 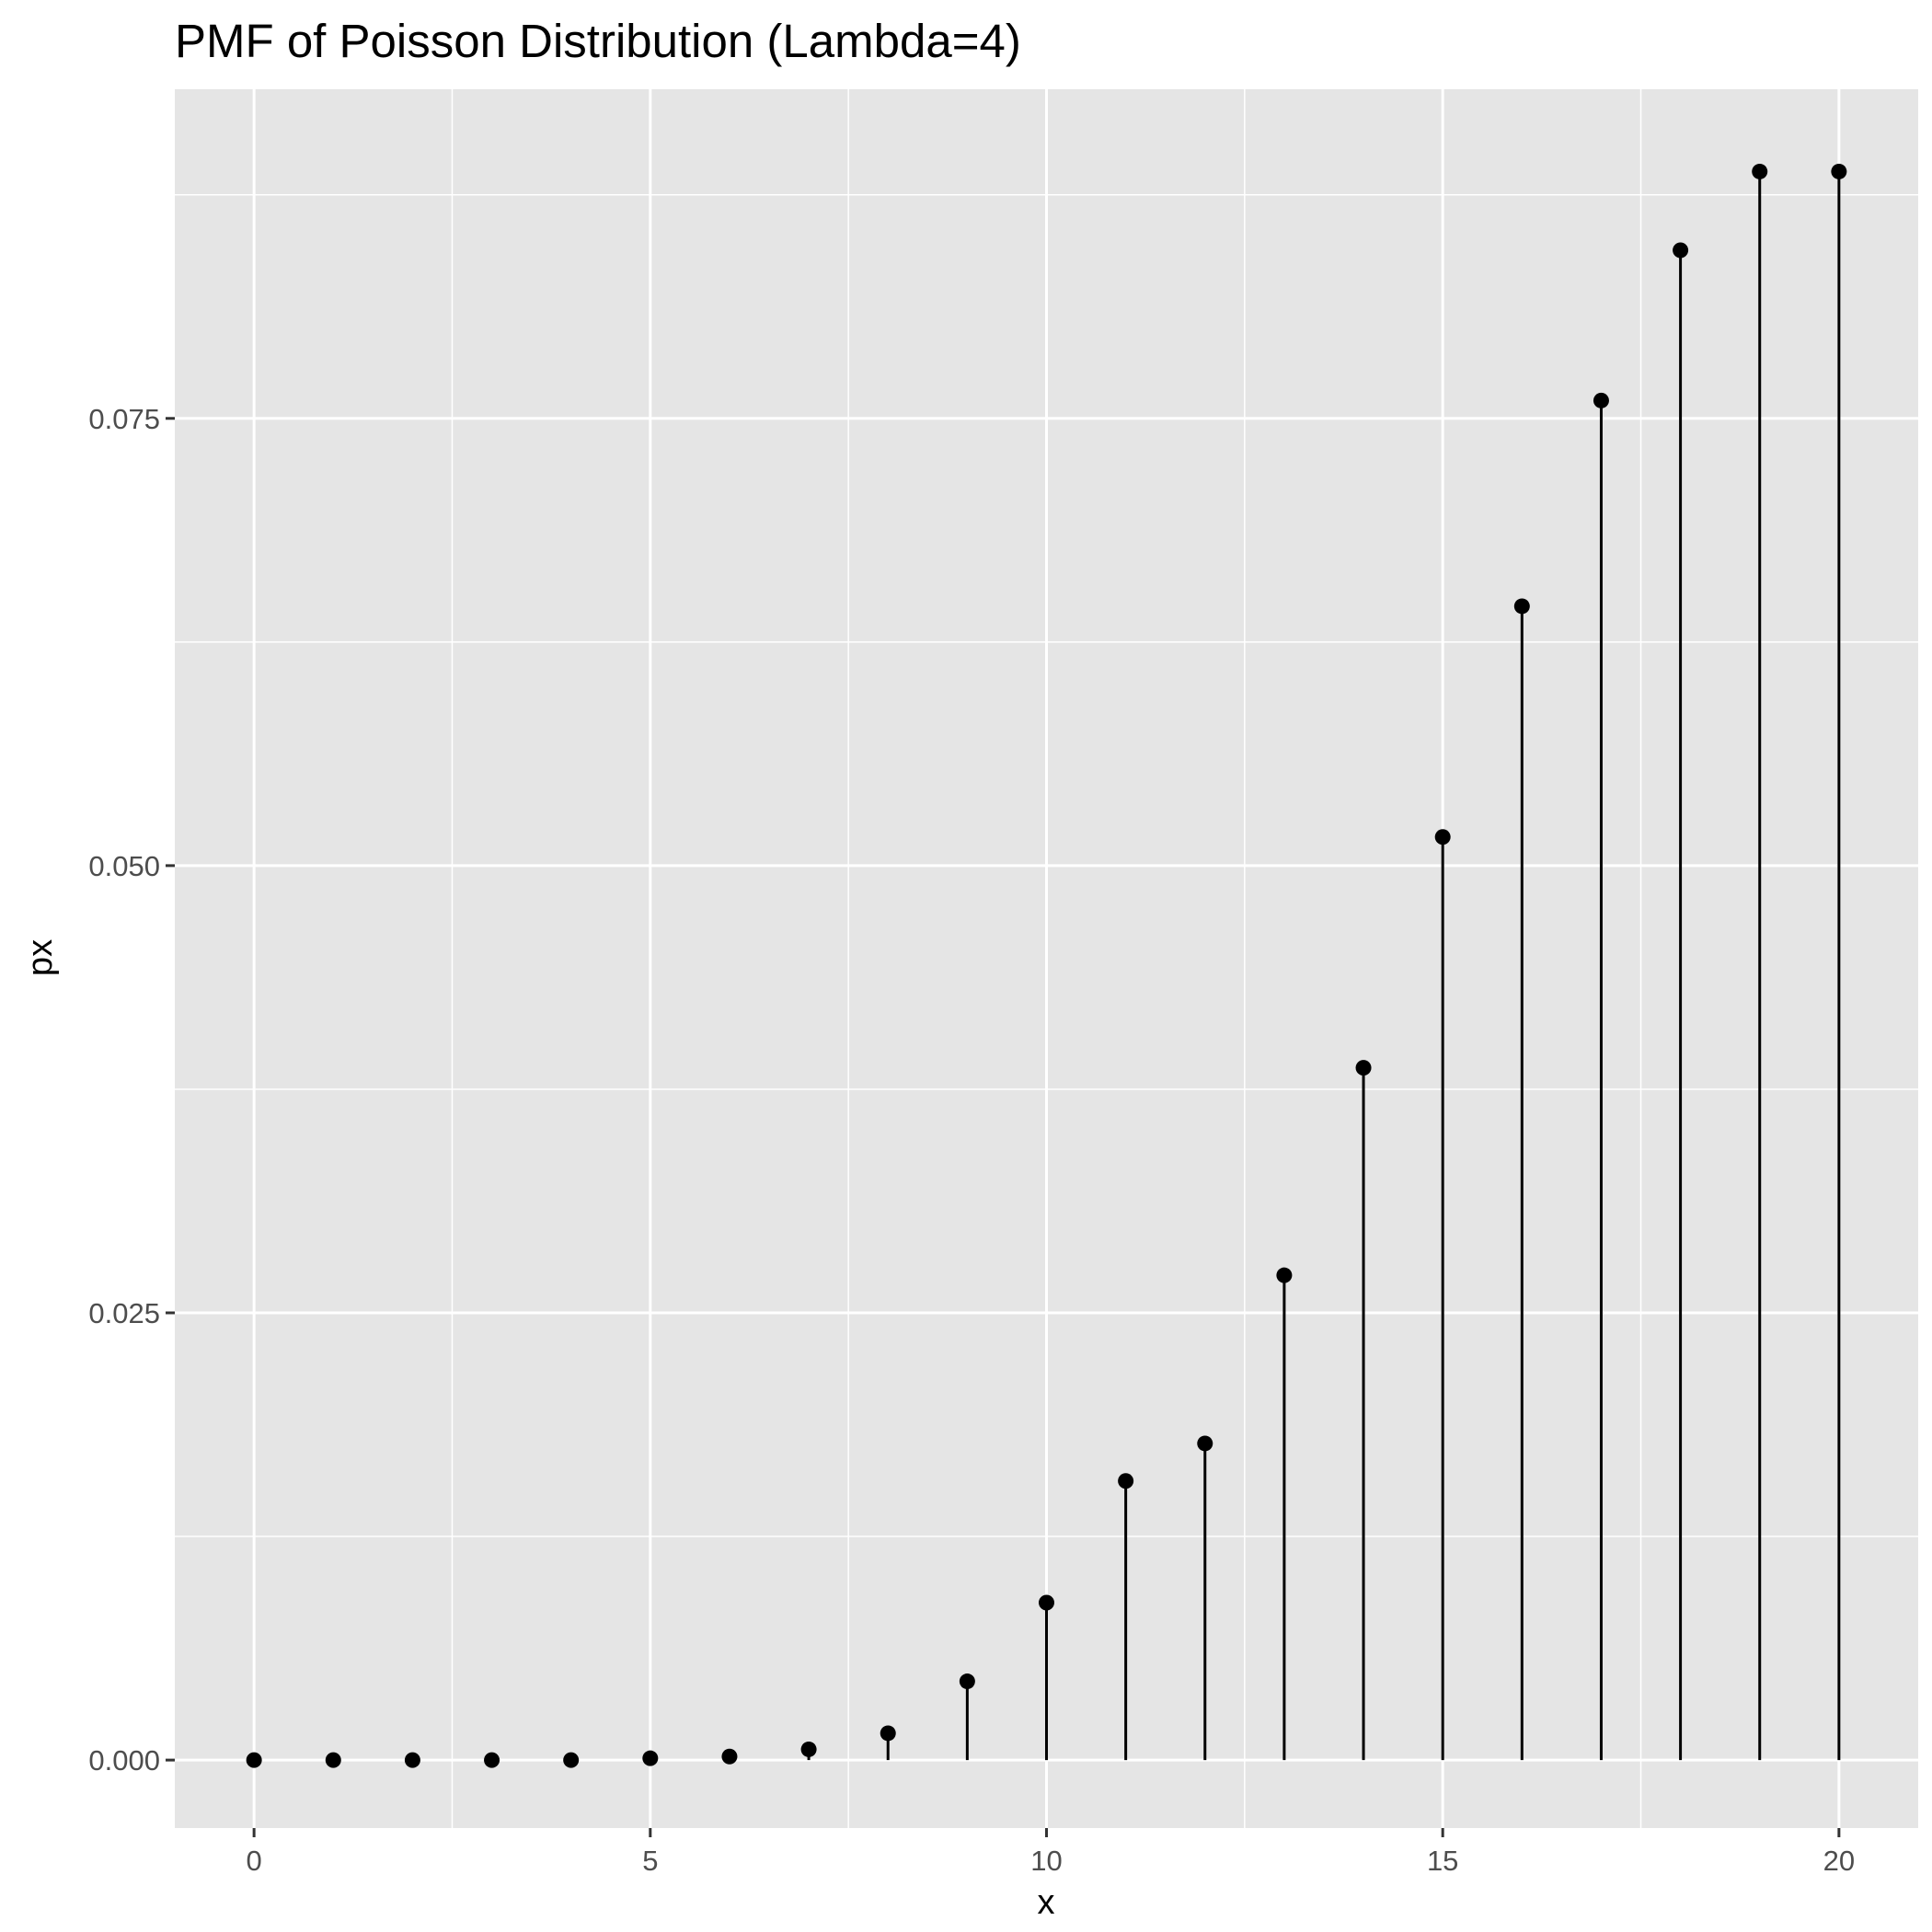 I want to click on y-tick-label: 0.000, so click(x=124, y=1760).